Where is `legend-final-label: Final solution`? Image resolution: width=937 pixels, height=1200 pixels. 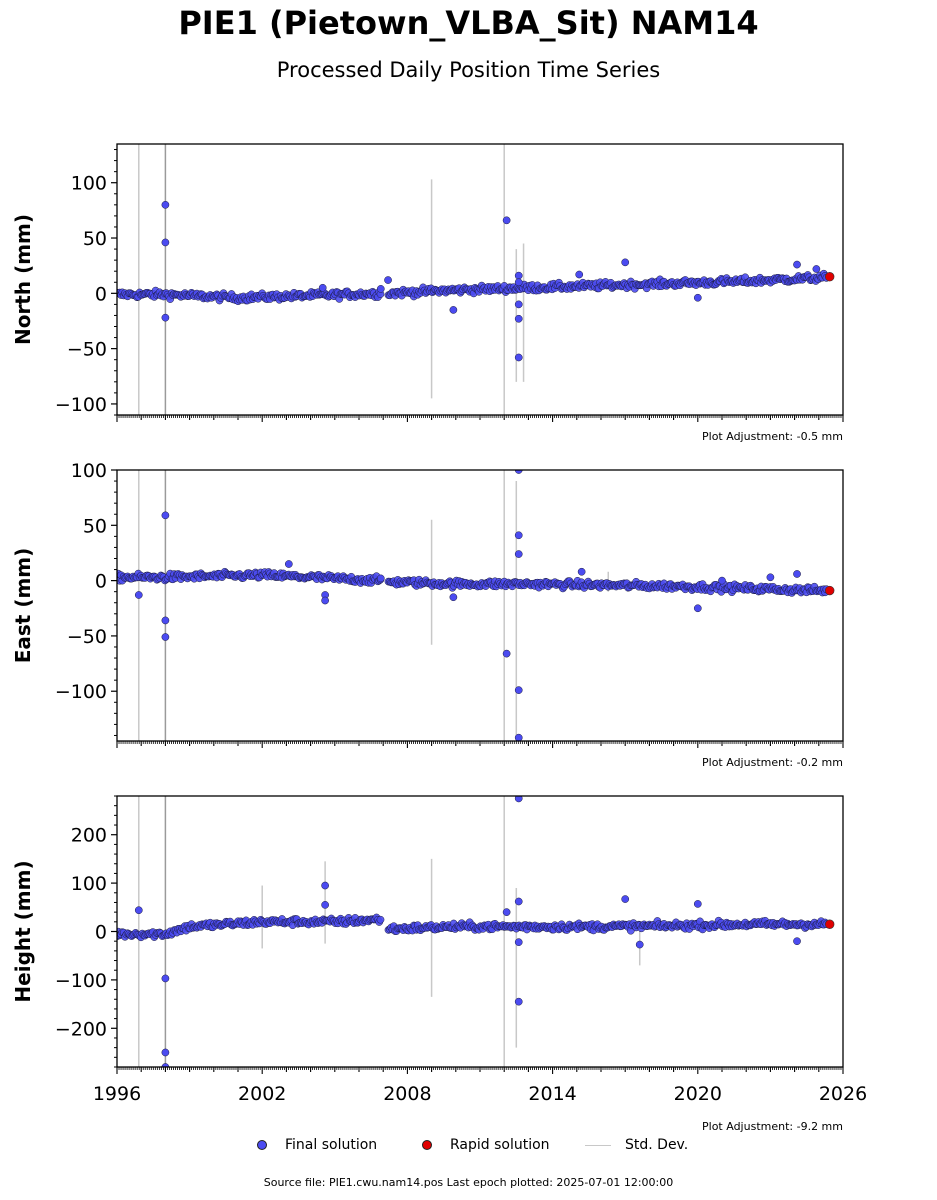
legend-final-label: Final solution is located at coordinates (331, 1145).